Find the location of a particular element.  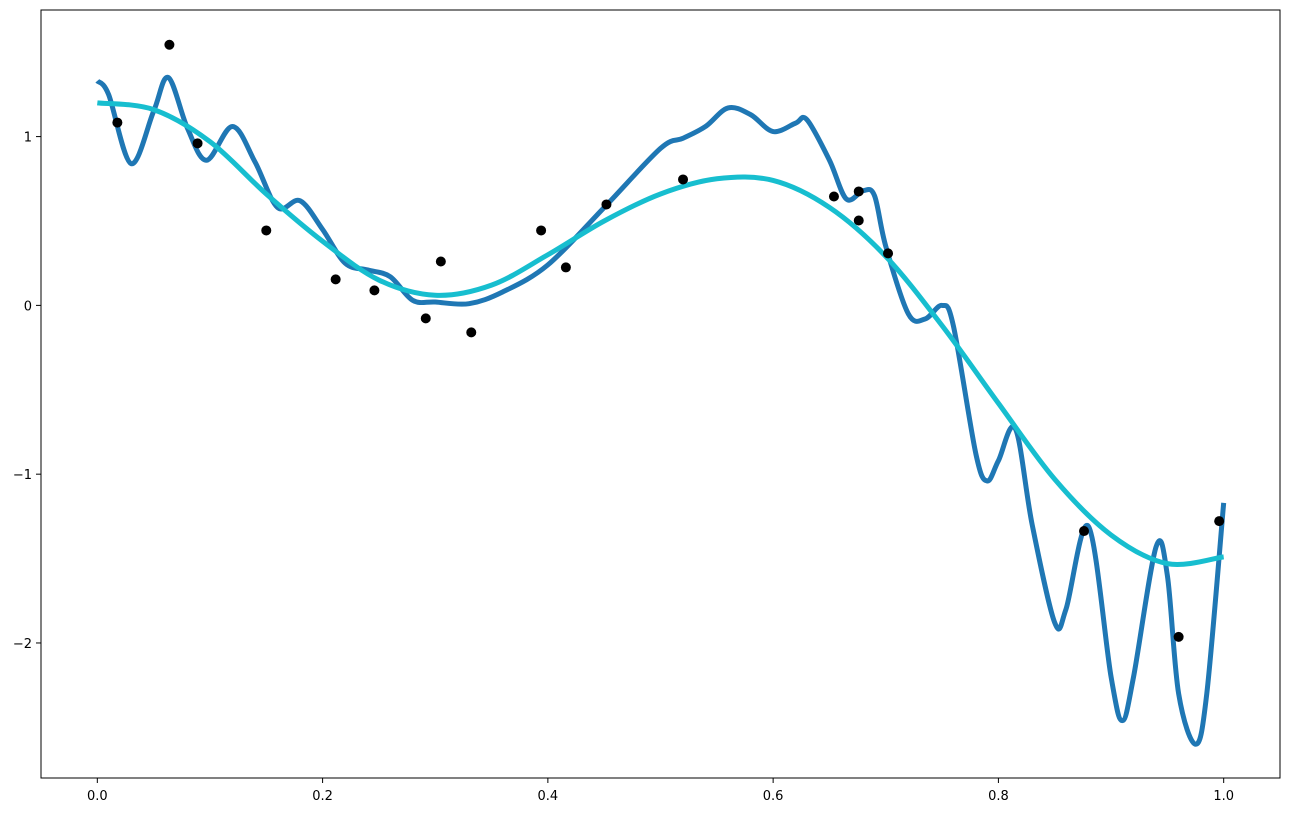

x-tick-label: 0.0 is located at coordinates (97, 796).